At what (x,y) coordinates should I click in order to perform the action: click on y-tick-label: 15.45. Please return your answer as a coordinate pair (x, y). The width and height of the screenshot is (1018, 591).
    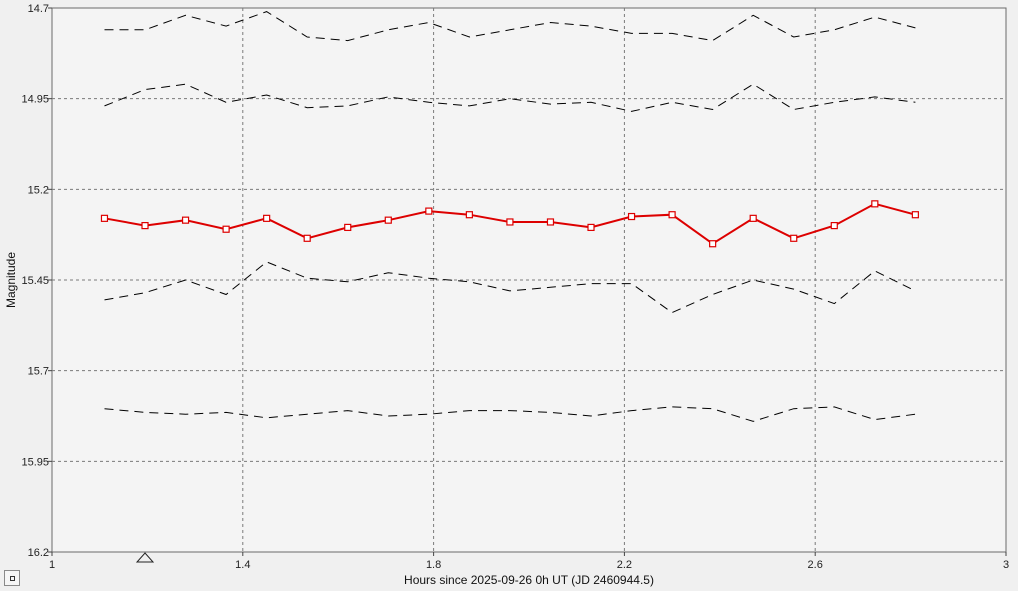
    Looking at the image, I should click on (35, 281).